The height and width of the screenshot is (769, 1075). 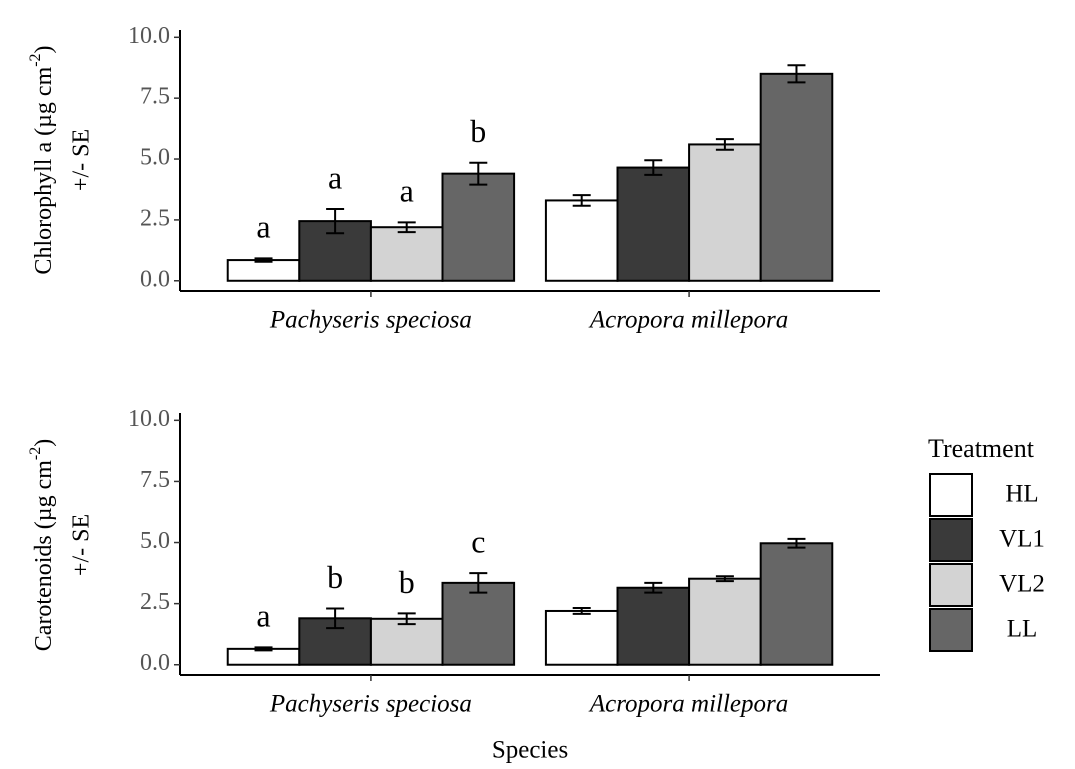 I want to click on y-axis-label: Chlorophyll a (µg cm-2), so click(x=42, y=159).